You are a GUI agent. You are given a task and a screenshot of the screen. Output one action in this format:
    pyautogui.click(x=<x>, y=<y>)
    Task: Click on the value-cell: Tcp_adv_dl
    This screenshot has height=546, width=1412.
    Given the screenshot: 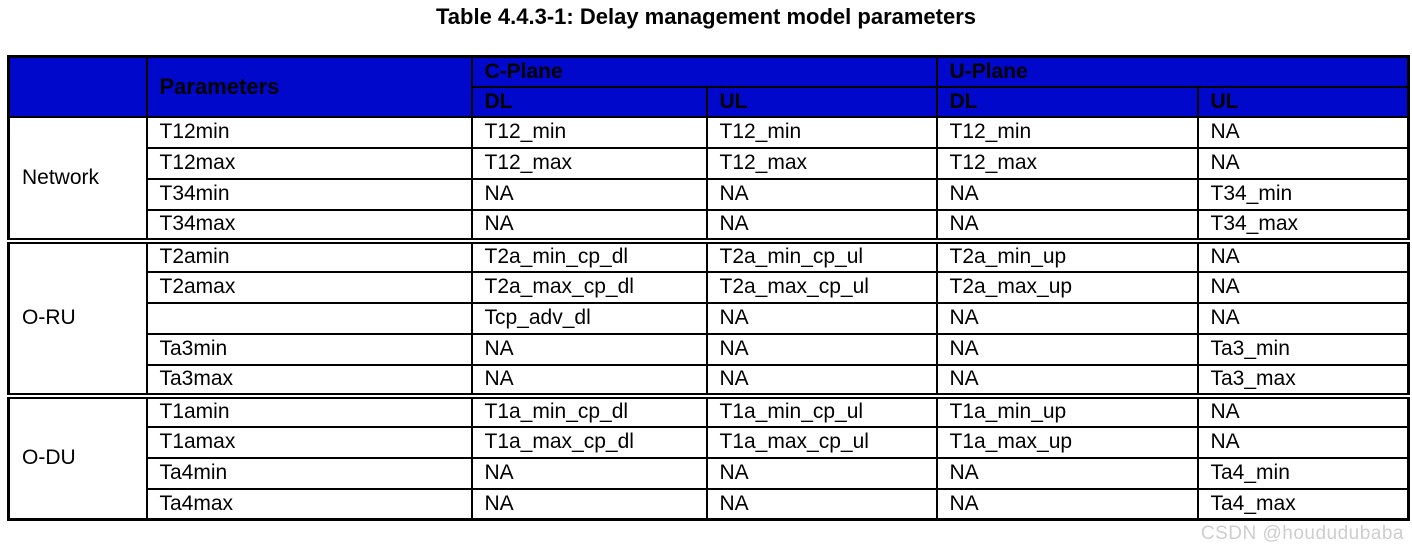 What is the action you would take?
    pyautogui.click(x=589, y=318)
    